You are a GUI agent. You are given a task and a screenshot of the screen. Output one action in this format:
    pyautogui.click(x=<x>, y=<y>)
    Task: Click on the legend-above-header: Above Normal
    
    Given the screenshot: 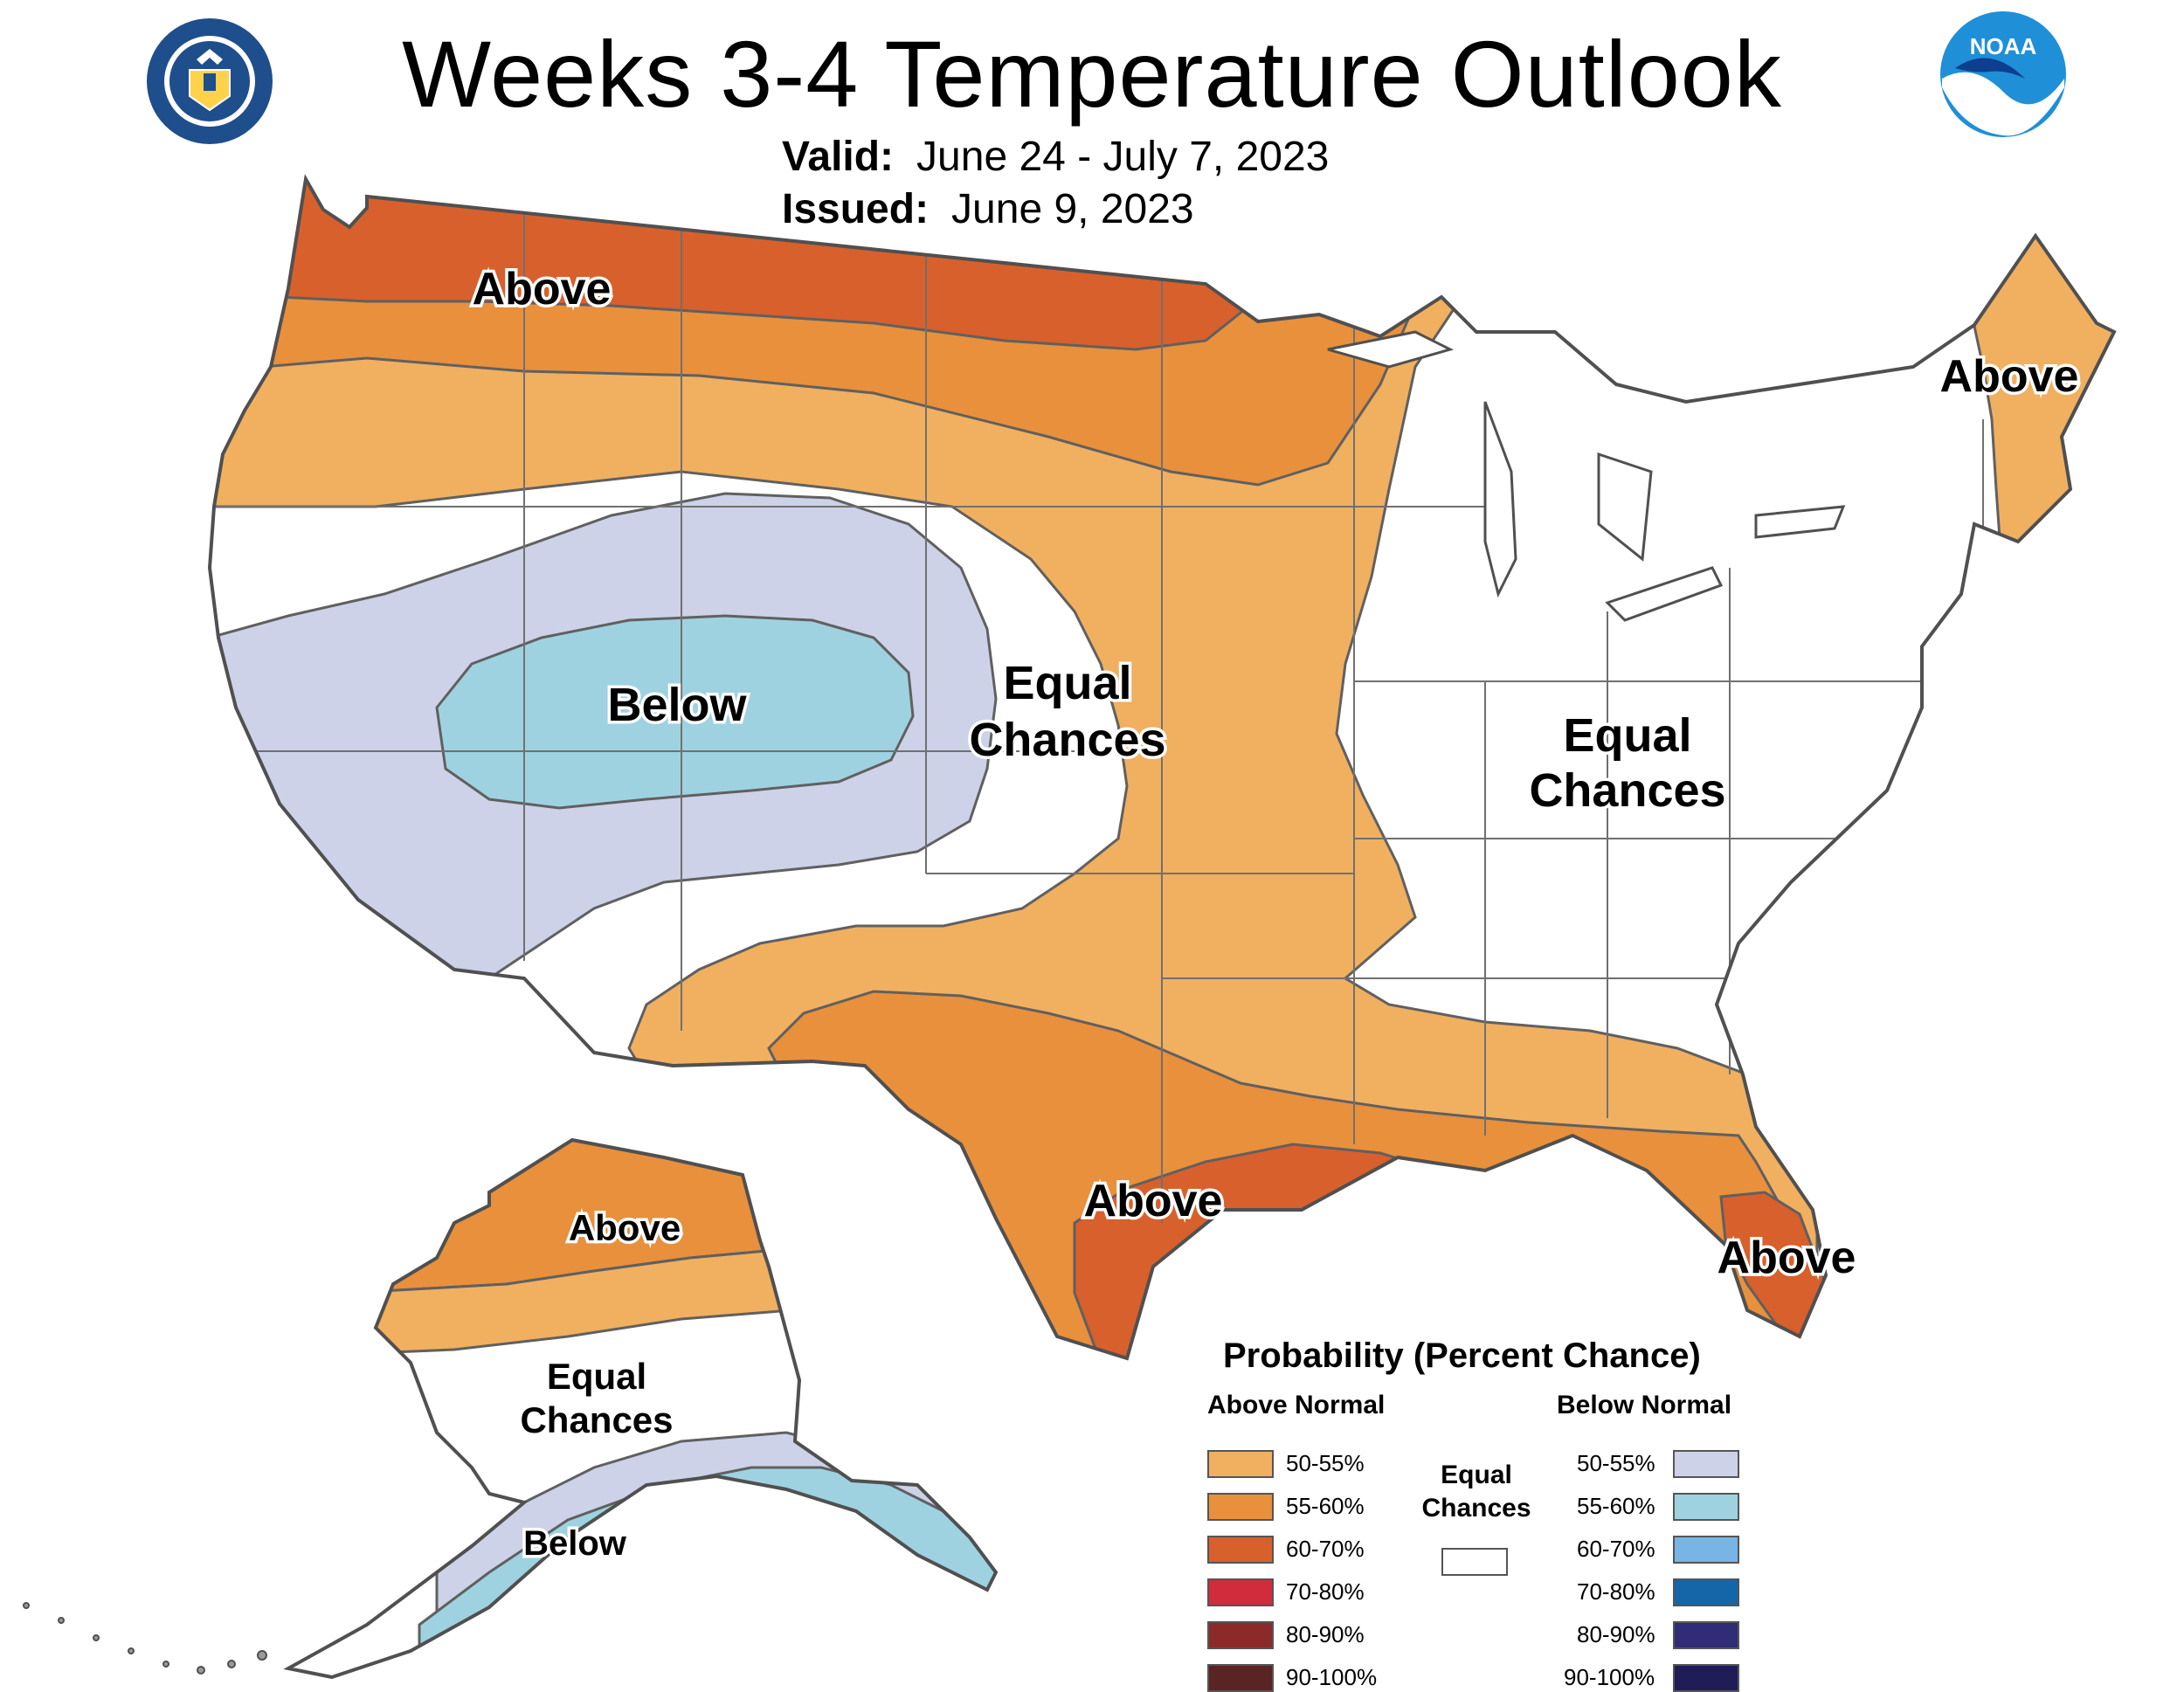 What is the action you would take?
    pyautogui.click(x=1296, y=1405)
    